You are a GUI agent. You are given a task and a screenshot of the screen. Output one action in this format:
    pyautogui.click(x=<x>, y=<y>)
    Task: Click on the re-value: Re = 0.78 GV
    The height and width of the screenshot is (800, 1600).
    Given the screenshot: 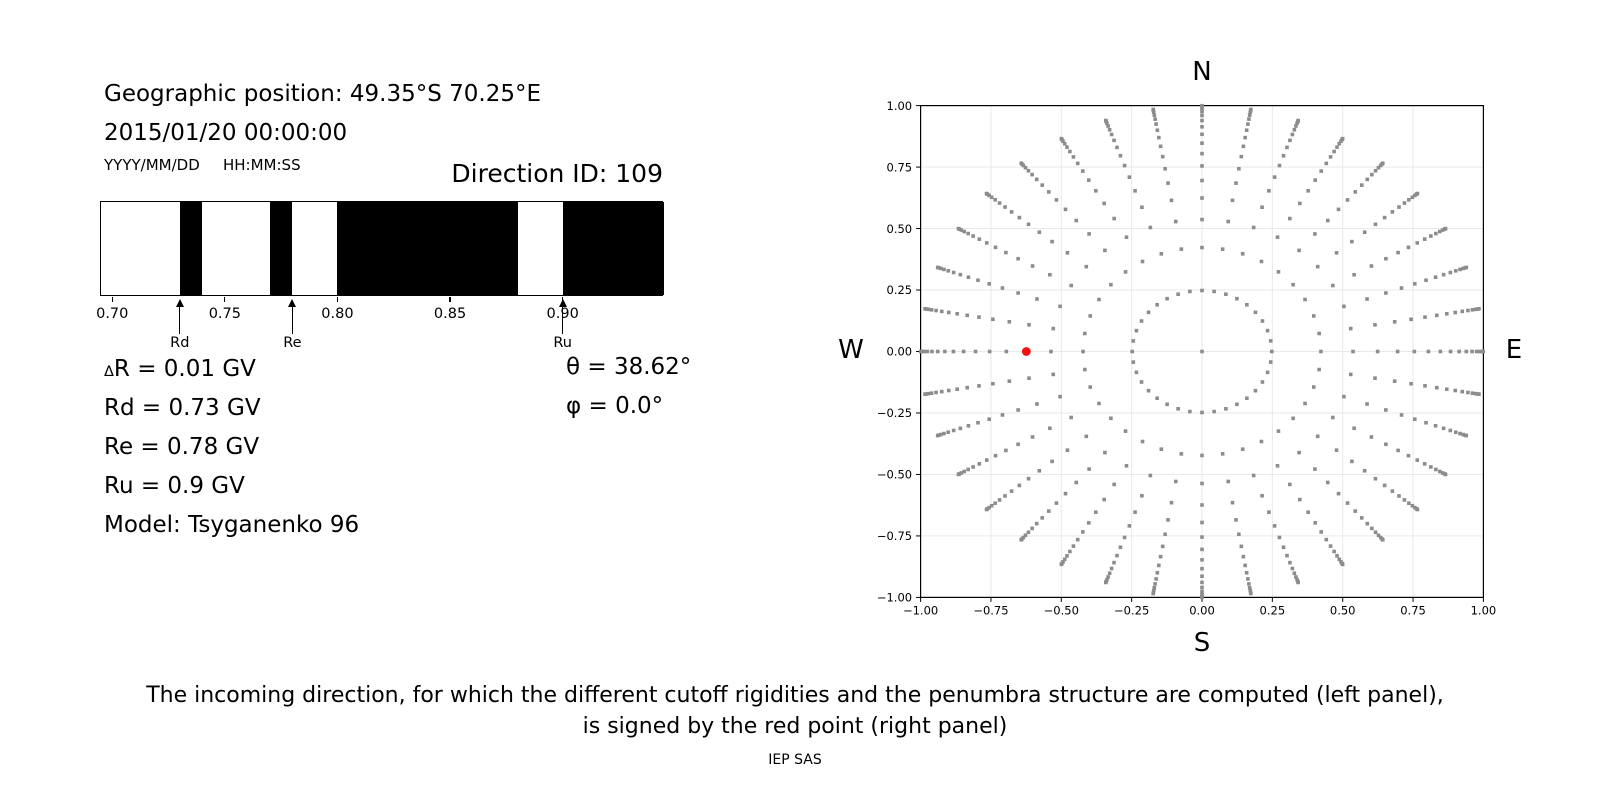 What is the action you would take?
    pyautogui.click(x=182, y=447)
    